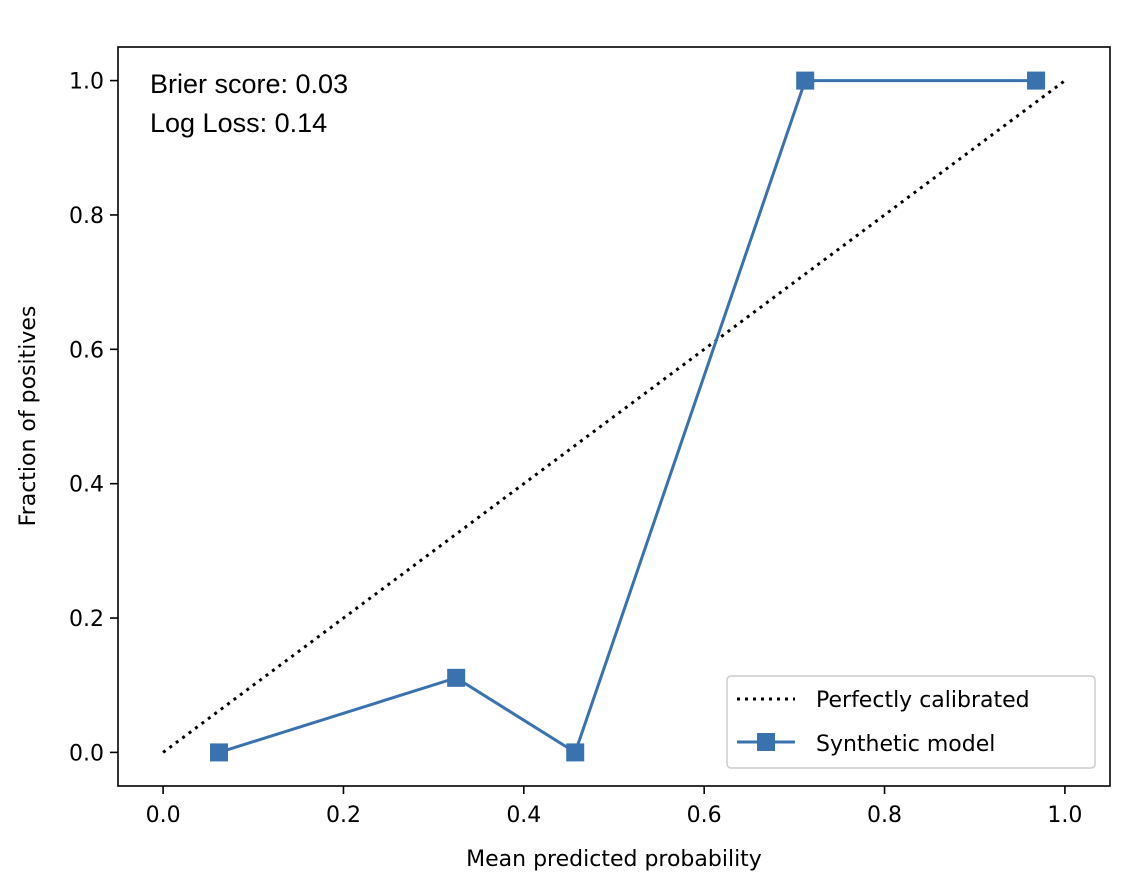 Image resolution: width=1124 pixels, height=886 pixels. Describe the element at coordinates (343, 815) in the screenshot. I see `x-tick-label: 0.2` at that location.